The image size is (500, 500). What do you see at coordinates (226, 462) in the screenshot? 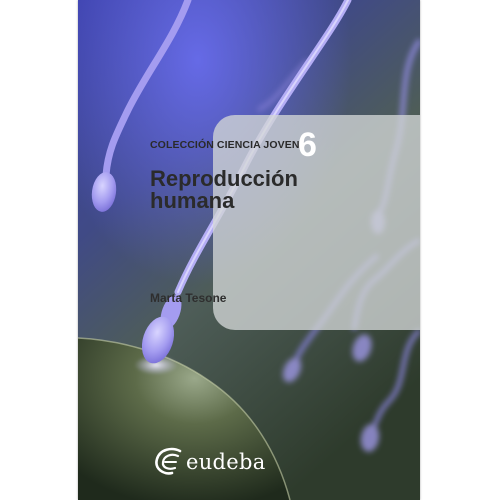
I see `publisher-name: eudeba` at bounding box center [226, 462].